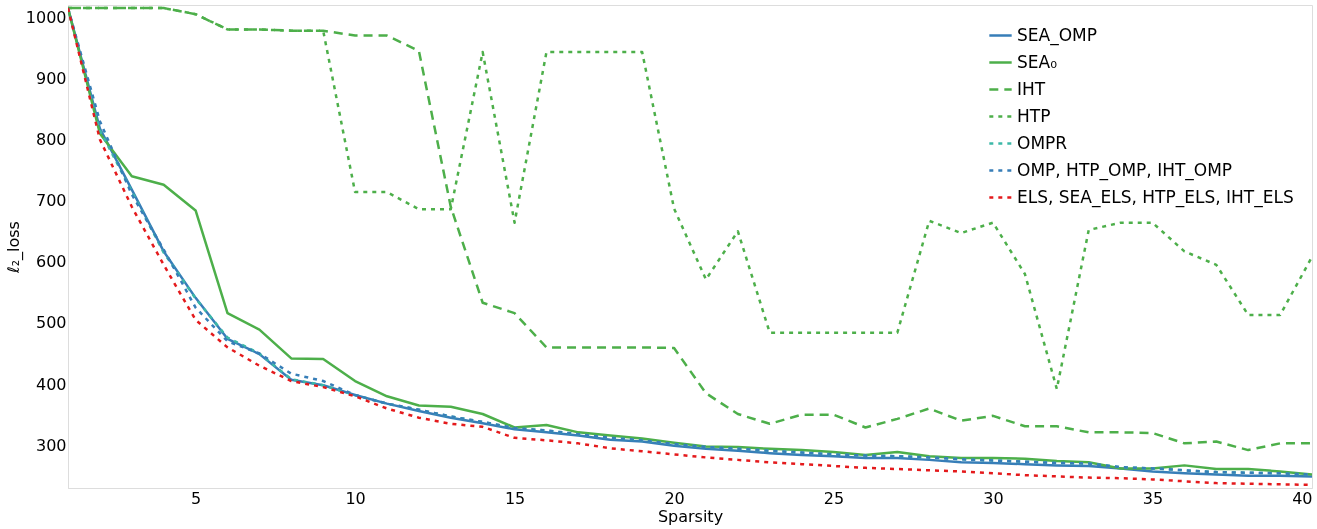  What do you see at coordinates (51, 262) in the screenshot?
I see `y-tick-label: 600` at bounding box center [51, 262].